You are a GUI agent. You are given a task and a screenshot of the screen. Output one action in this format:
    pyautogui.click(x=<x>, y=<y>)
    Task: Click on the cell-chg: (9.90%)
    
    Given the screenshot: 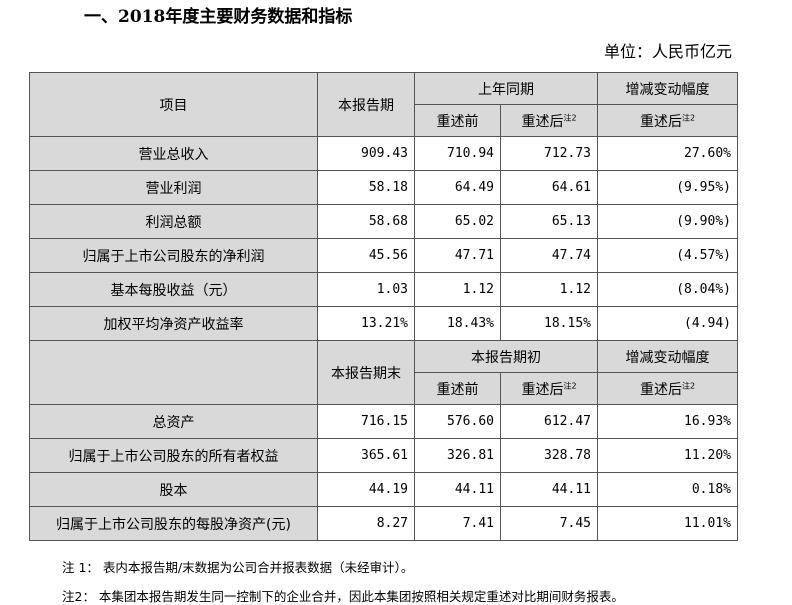 What is the action you would take?
    pyautogui.click(x=667, y=221)
    